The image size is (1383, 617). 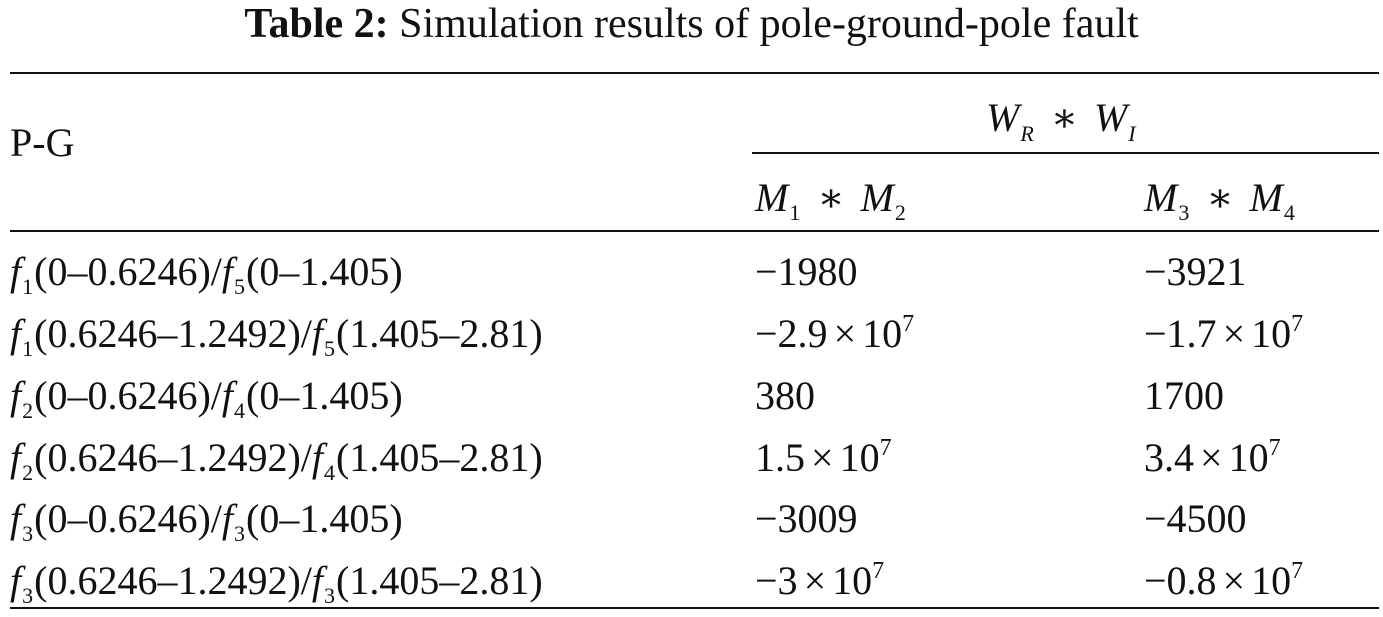 What do you see at coordinates (1064, 117) in the screenshot?
I see `group-header-op: ∗` at bounding box center [1064, 117].